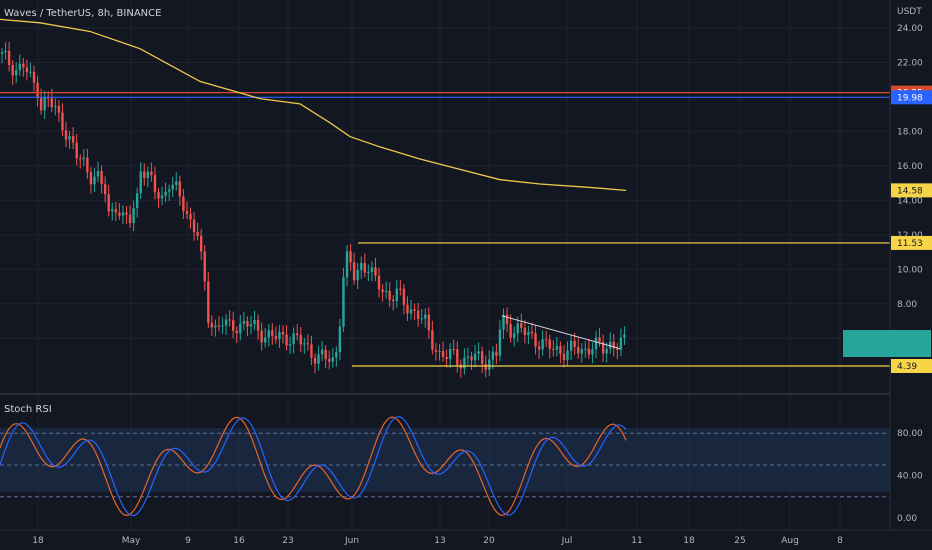 Image resolution: width=932 pixels, height=550 pixels. I want to click on stoch-ticks: 80.00 40.00 0.00, so click(910, 476).